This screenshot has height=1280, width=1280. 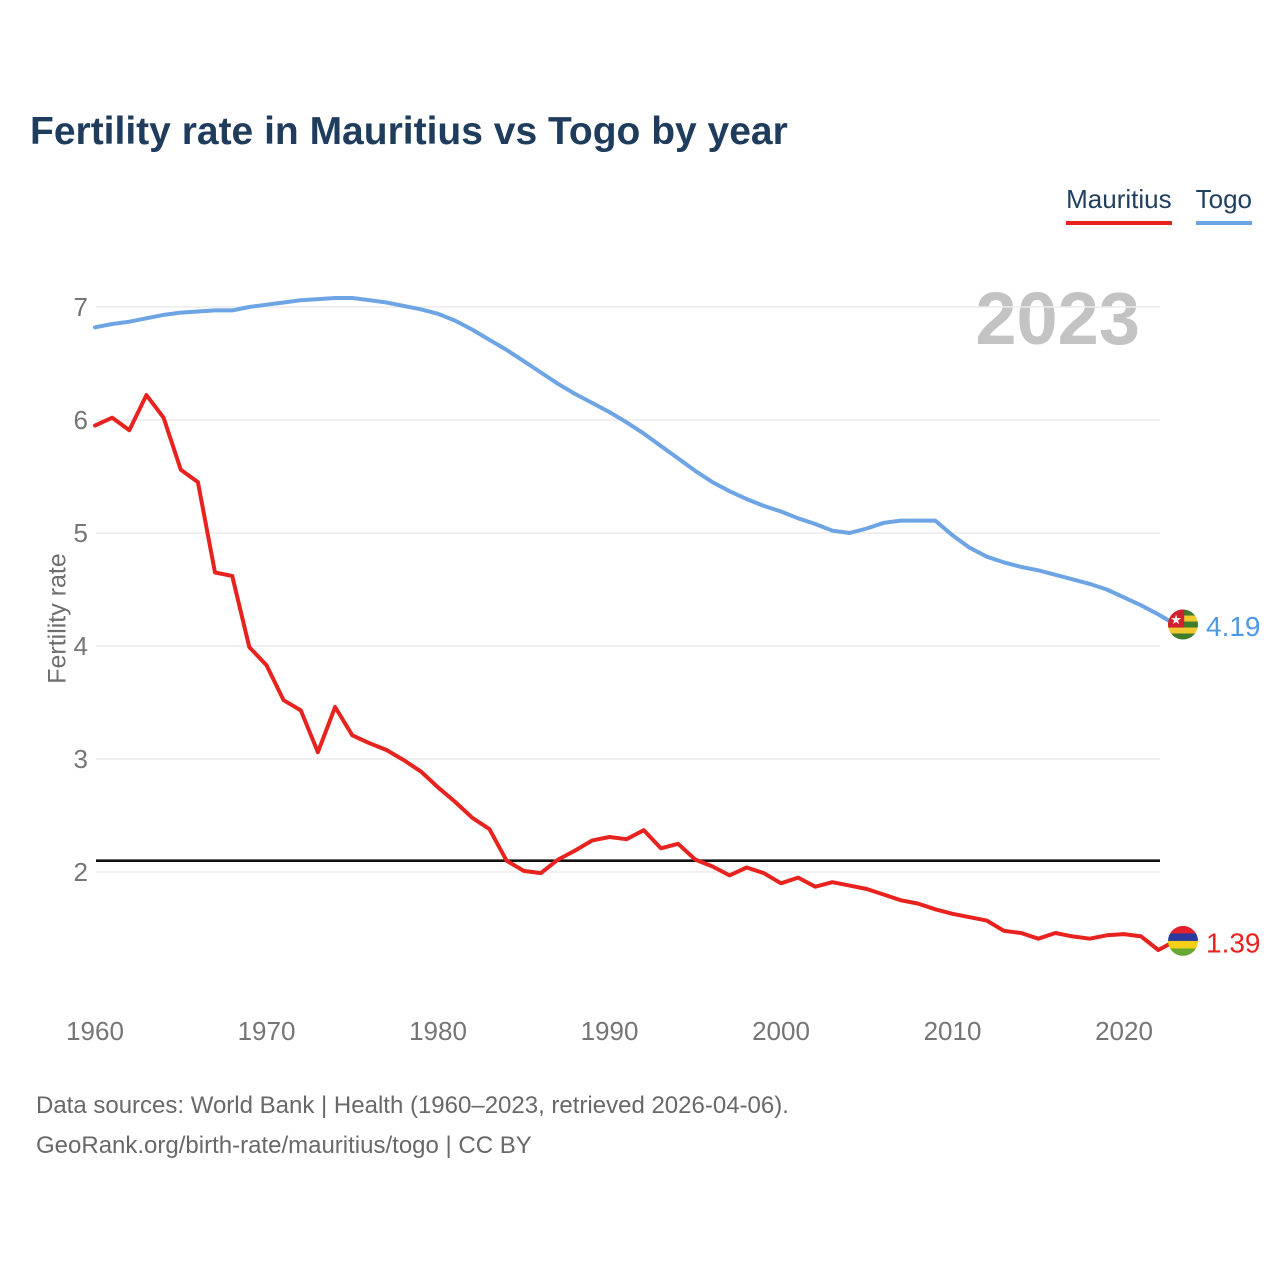 I want to click on x-tick-label: 2010, so click(x=953, y=1031).